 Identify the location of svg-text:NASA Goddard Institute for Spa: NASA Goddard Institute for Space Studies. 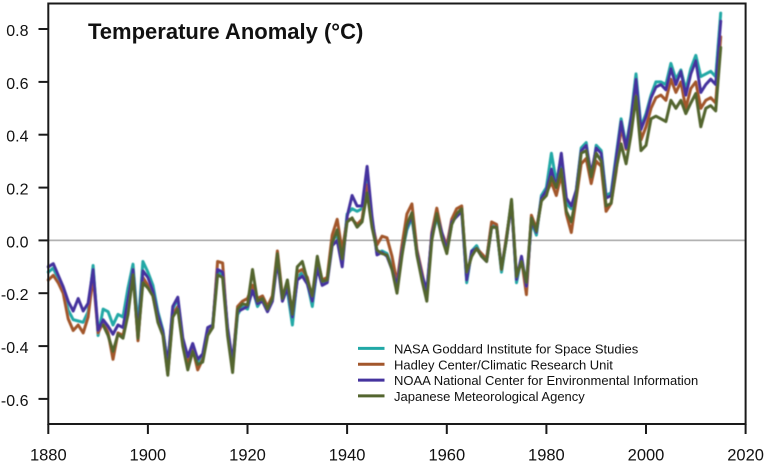
(516, 349).